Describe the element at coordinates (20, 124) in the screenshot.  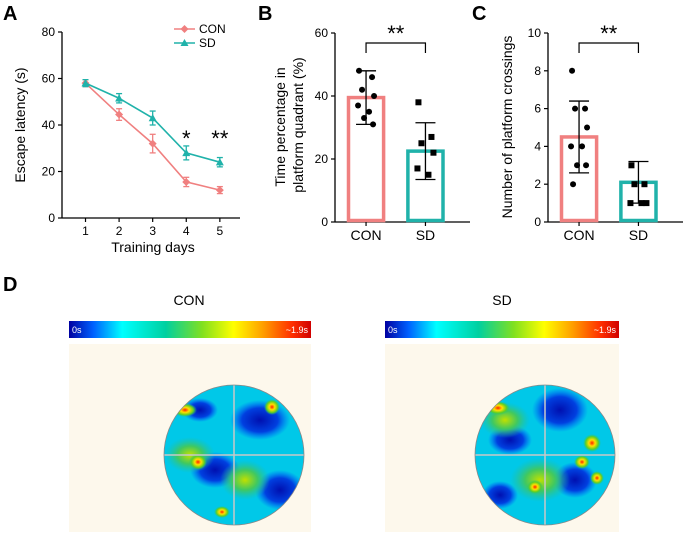
I see `a-y-label: Escape latency (s)` at that location.